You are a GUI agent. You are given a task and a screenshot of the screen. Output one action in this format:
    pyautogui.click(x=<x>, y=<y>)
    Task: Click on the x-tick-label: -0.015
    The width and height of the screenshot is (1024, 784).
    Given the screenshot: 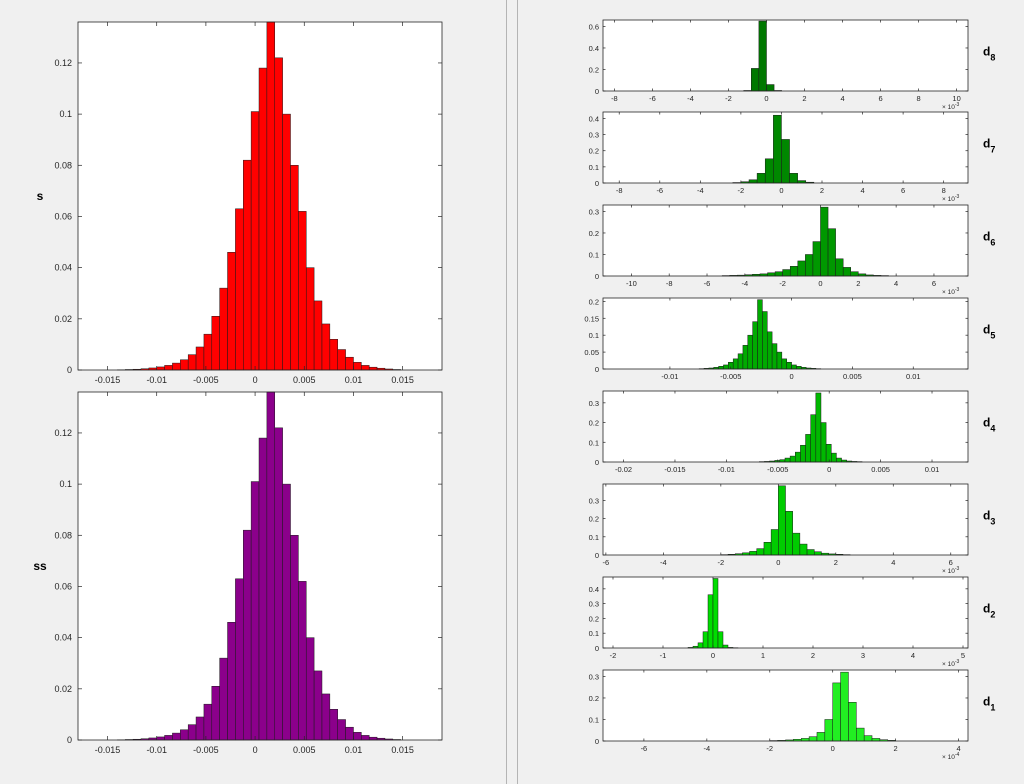 What is the action you would take?
    pyautogui.click(x=674, y=469)
    